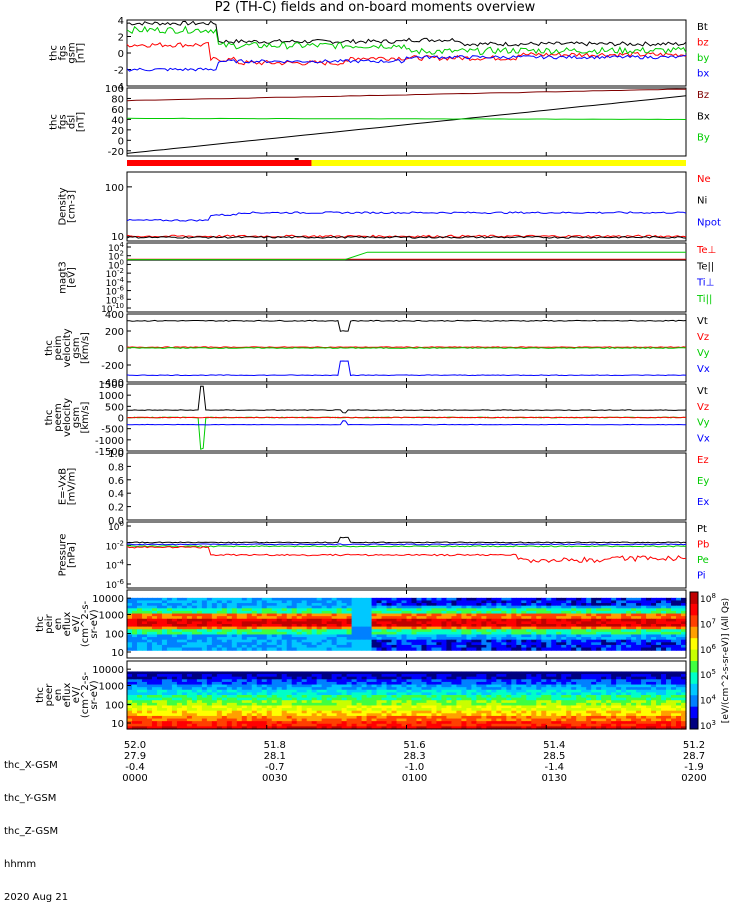  What do you see at coordinates (407, 624) in the screenshot?
I see `heatmap-peir_eflux` at bounding box center [407, 624].